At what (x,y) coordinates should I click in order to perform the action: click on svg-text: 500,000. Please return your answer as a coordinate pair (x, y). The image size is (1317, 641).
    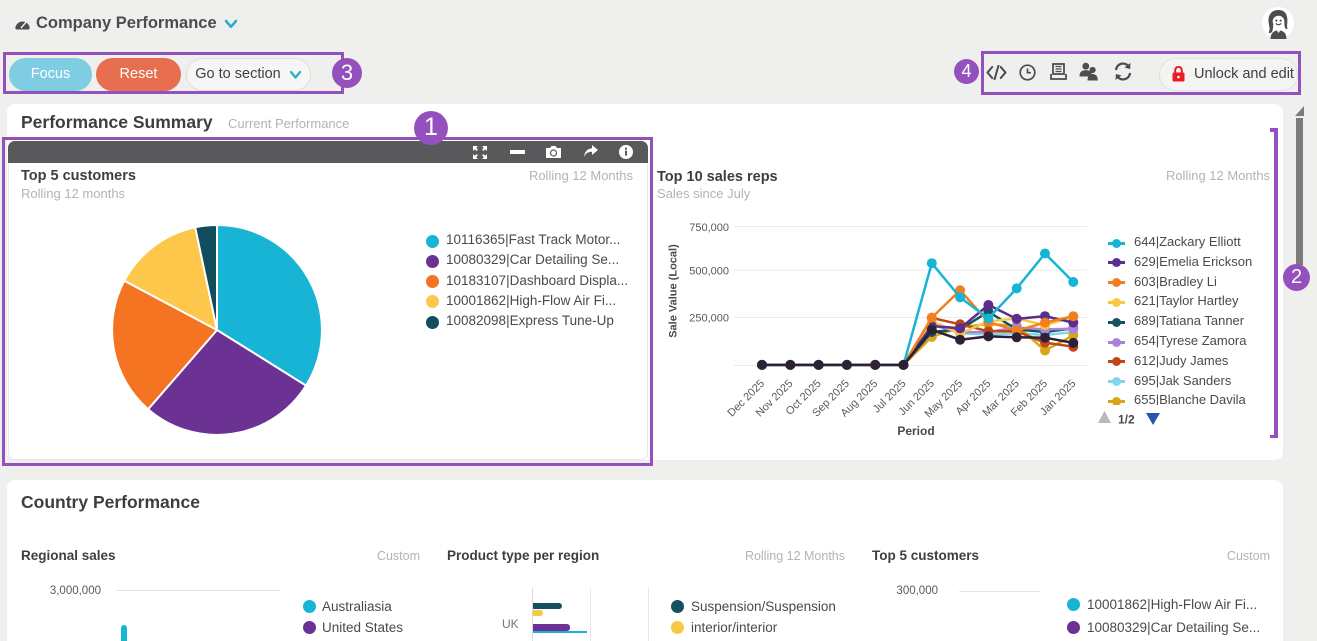
    Looking at the image, I should click on (709, 272).